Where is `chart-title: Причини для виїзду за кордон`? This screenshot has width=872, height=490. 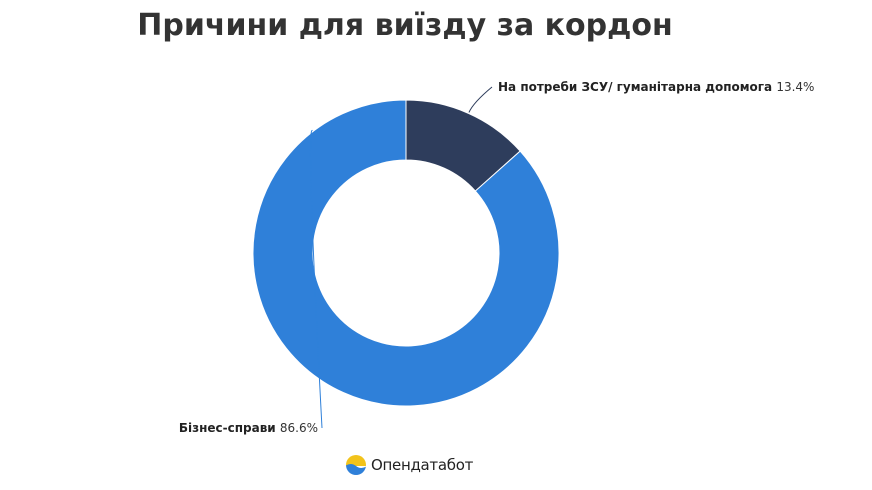 chart-title: Причини для виїзду за кордон is located at coordinates (405, 25).